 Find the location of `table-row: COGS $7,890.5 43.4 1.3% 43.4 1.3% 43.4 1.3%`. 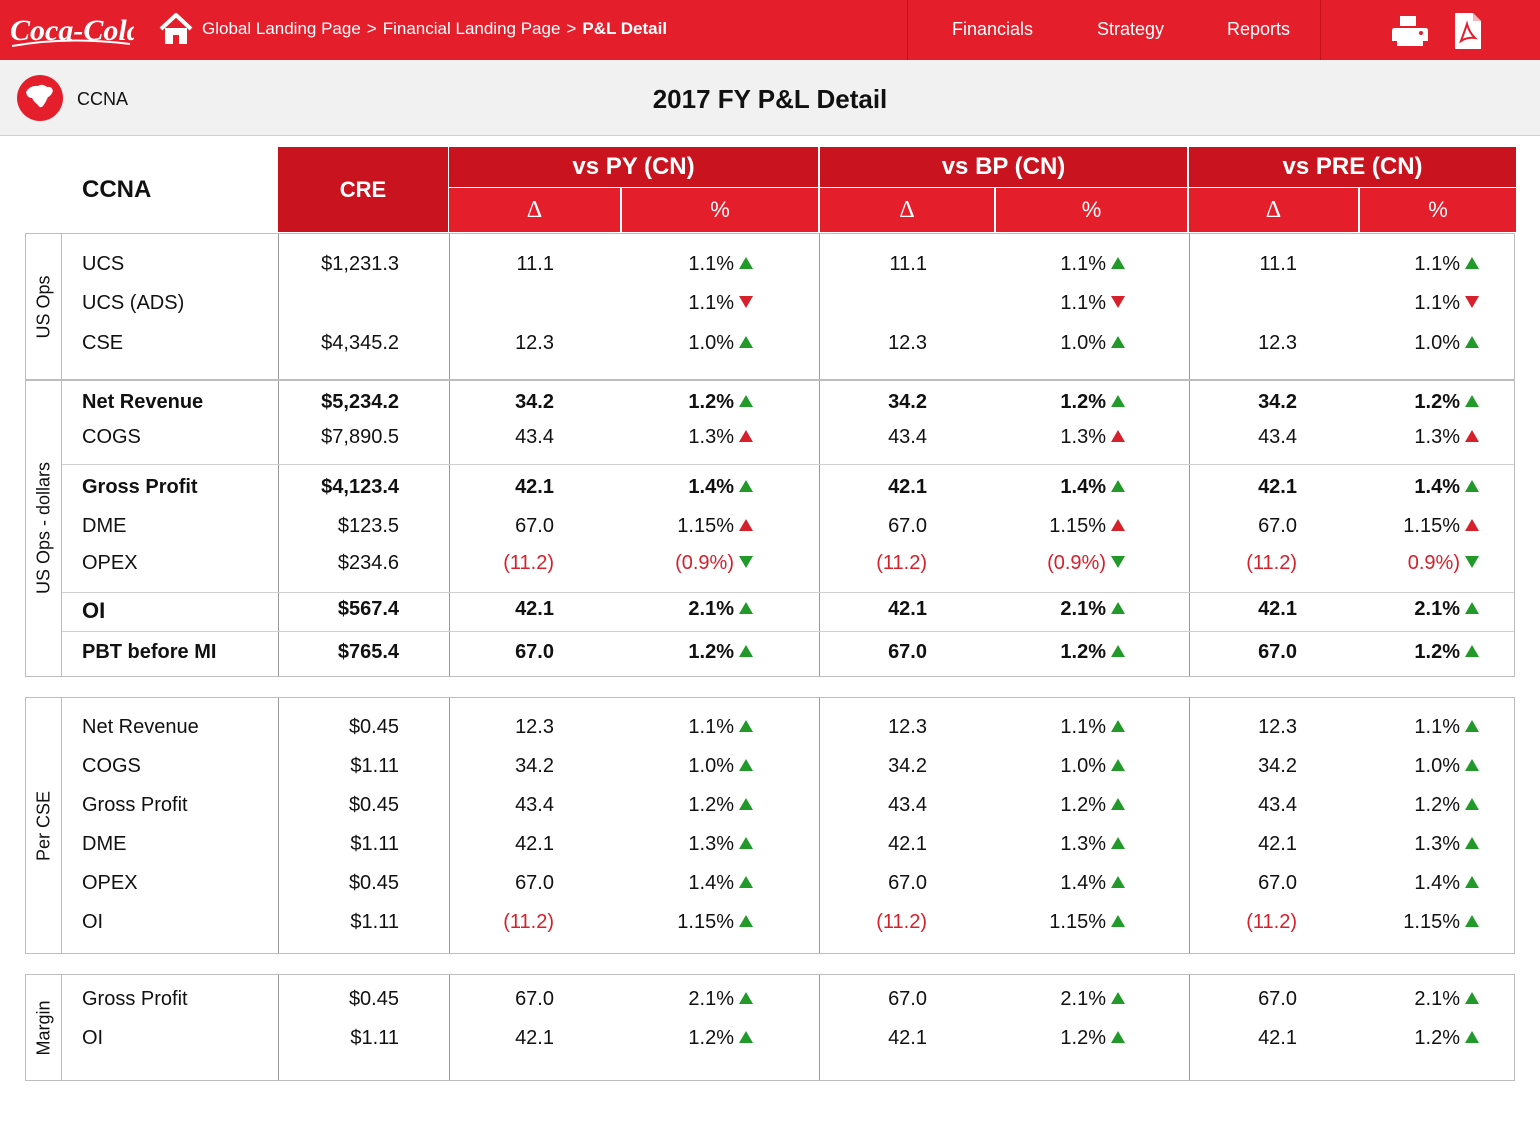

table-row: COGS $7,890.5 43.4 1.3% 43.4 1.3% 43.4 1.3% is located at coordinates (771, 441).